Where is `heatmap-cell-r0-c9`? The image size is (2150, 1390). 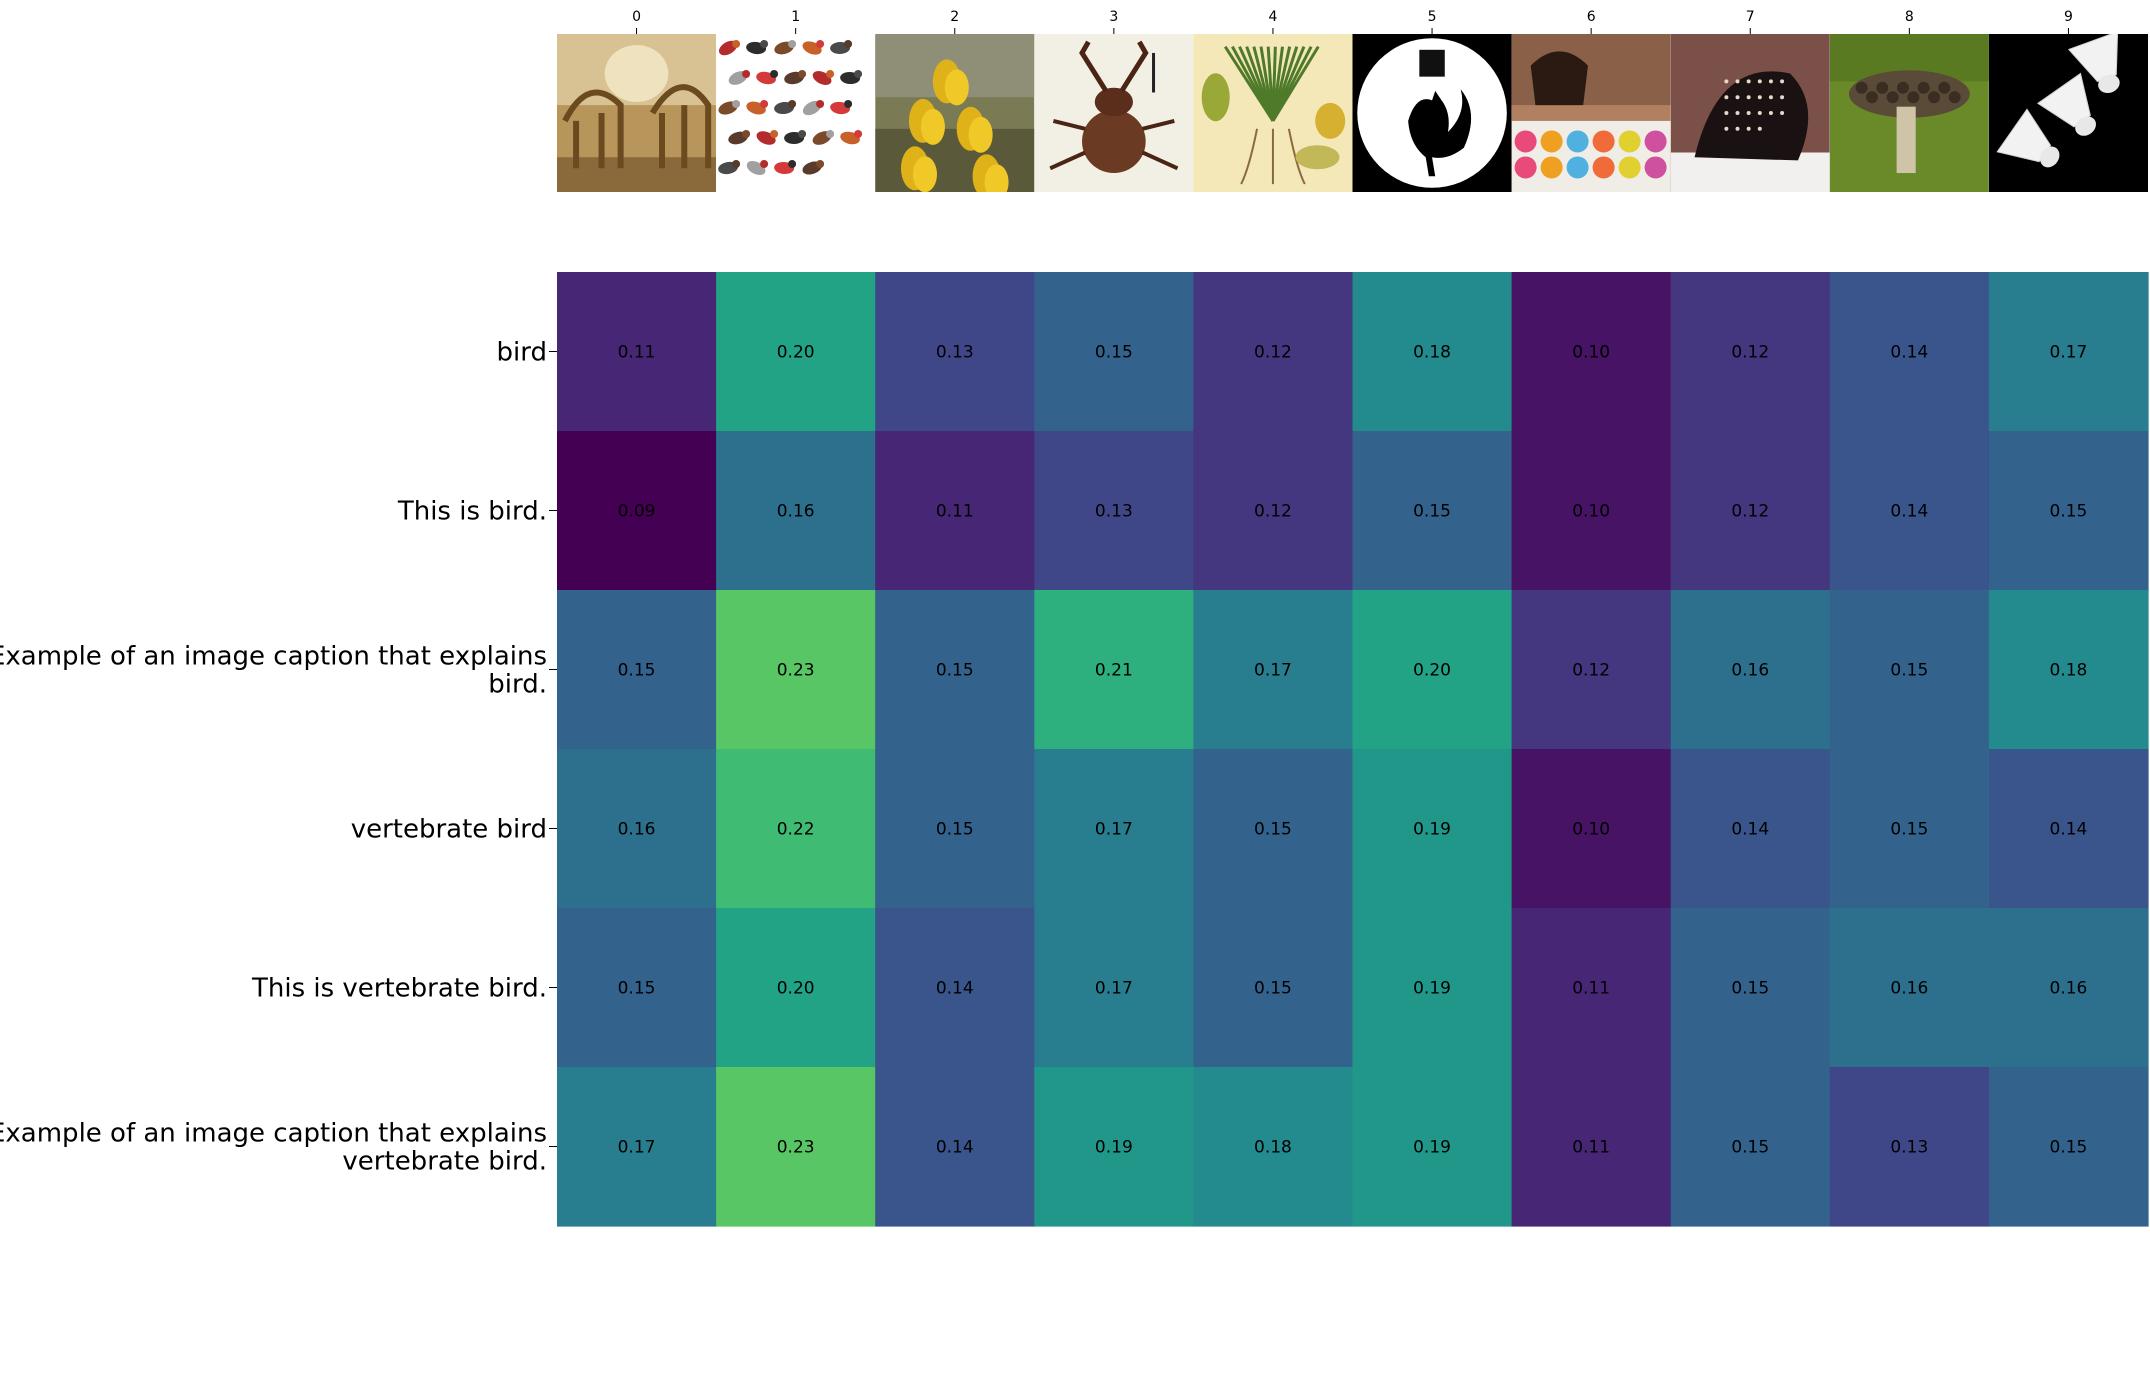 heatmap-cell-r0-c9 is located at coordinates (2068, 352).